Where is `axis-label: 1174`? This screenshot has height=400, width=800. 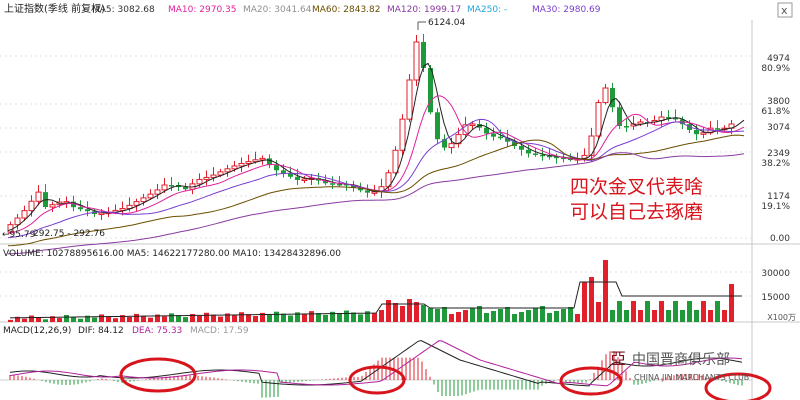
axis-label: 1174 is located at coordinates (778, 197).